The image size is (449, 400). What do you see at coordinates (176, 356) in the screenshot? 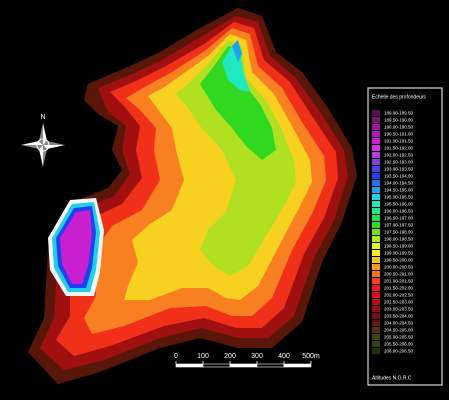
I see `scale-label: 0` at bounding box center [176, 356].